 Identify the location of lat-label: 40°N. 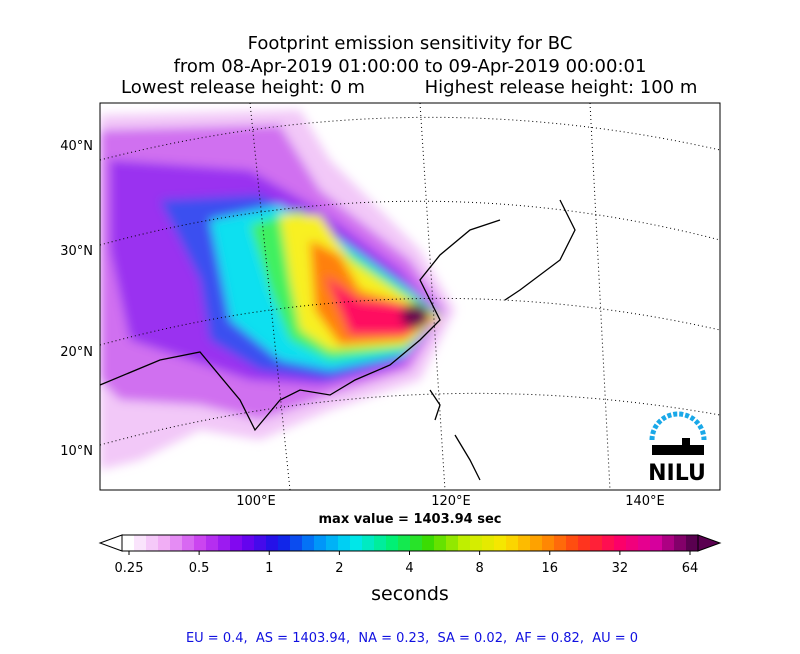
(76, 146).